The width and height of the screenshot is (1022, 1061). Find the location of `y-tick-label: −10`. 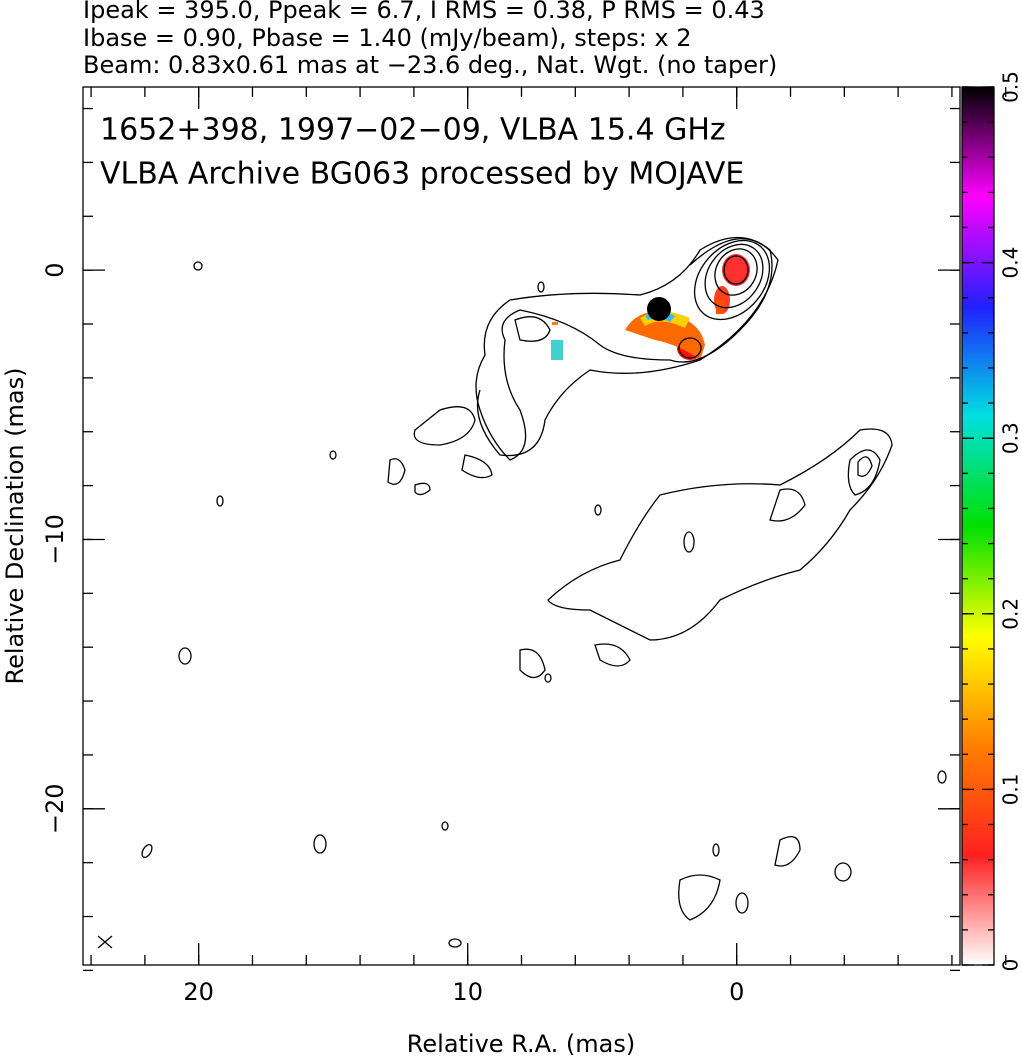

y-tick-label: −10 is located at coordinates (55, 539).